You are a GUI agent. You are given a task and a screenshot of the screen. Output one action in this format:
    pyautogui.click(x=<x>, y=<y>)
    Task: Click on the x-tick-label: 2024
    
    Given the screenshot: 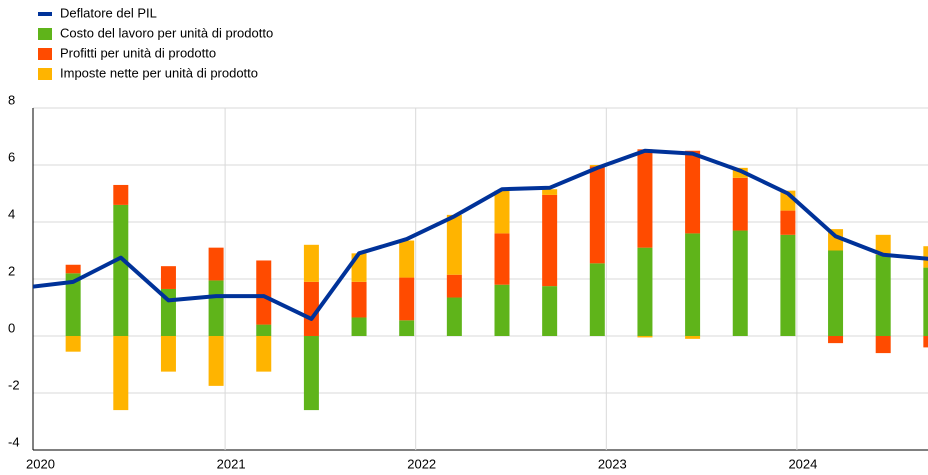 What is the action you would take?
    pyautogui.click(x=802, y=463)
    